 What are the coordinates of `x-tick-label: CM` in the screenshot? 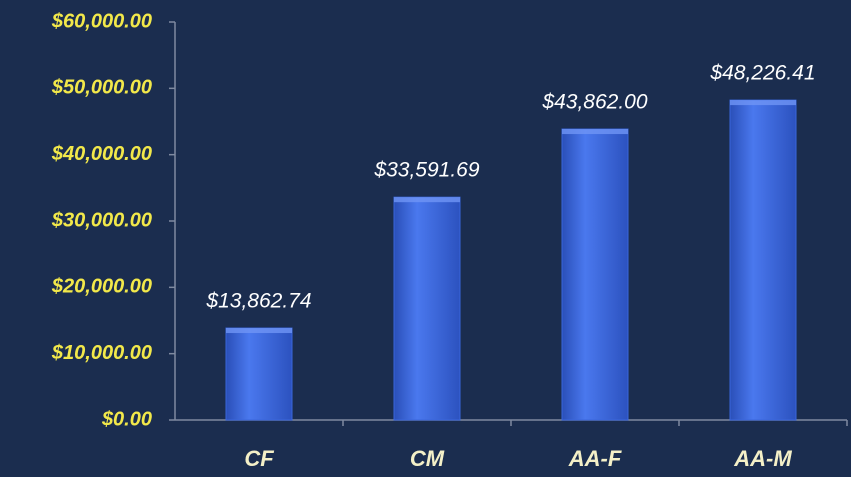 It's located at (427, 458).